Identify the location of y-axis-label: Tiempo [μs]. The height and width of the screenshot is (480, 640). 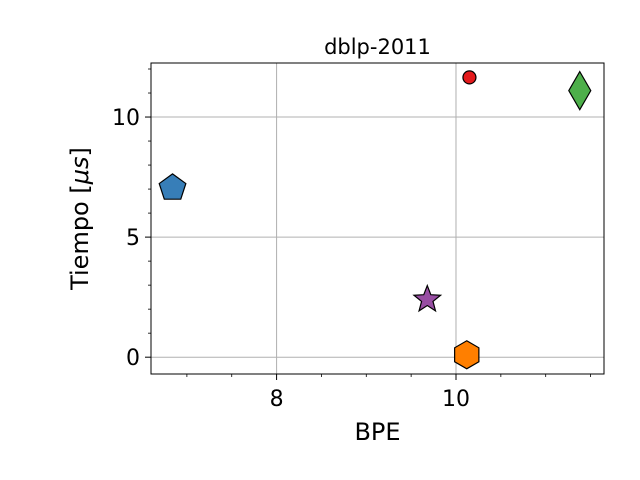
(80, 219).